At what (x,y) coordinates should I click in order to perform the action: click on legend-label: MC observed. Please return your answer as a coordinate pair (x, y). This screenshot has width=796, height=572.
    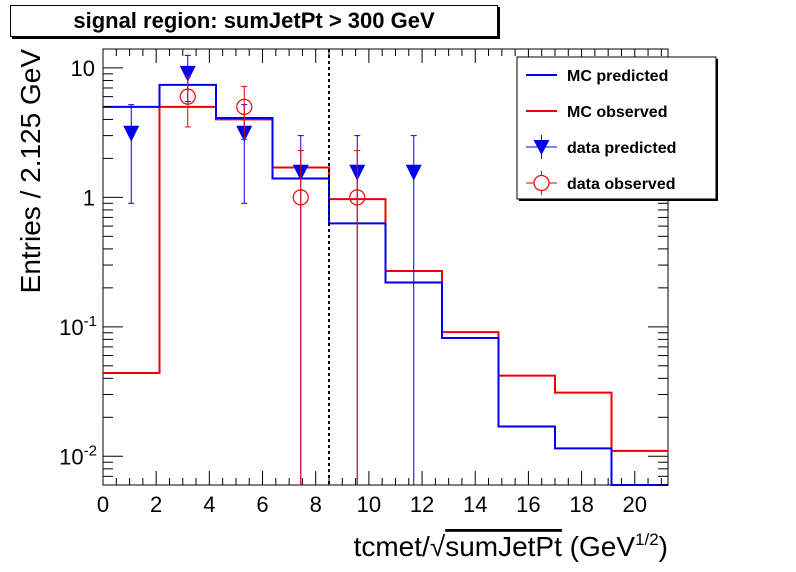
    Looking at the image, I should click on (617, 112).